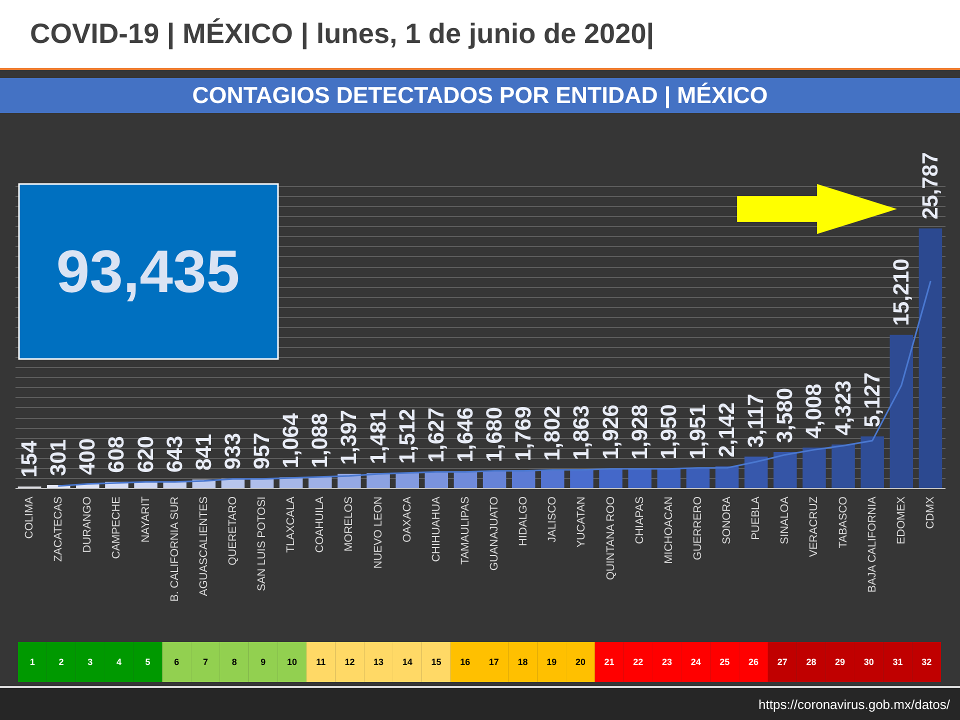 The image size is (960, 720). What do you see at coordinates (753, 662) in the screenshot?
I see `data-label: 26` at bounding box center [753, 662].